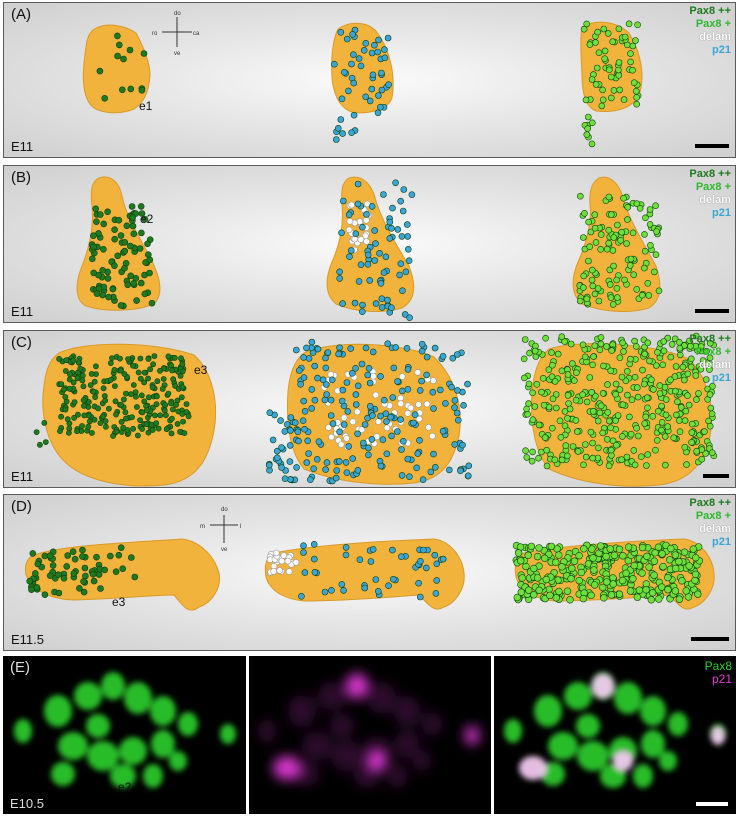  I want to click on scale-bar-d, so click(710, 639).